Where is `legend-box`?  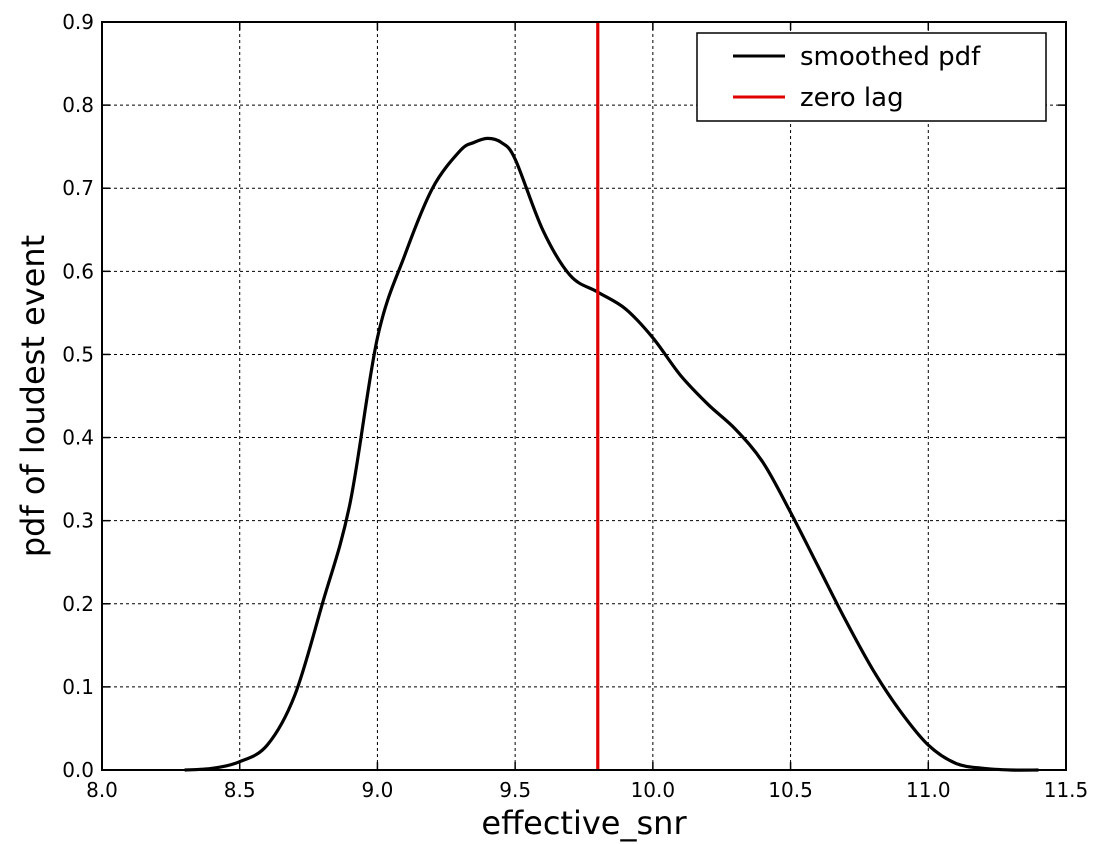 legend-box is located at coordinates (871, 77).